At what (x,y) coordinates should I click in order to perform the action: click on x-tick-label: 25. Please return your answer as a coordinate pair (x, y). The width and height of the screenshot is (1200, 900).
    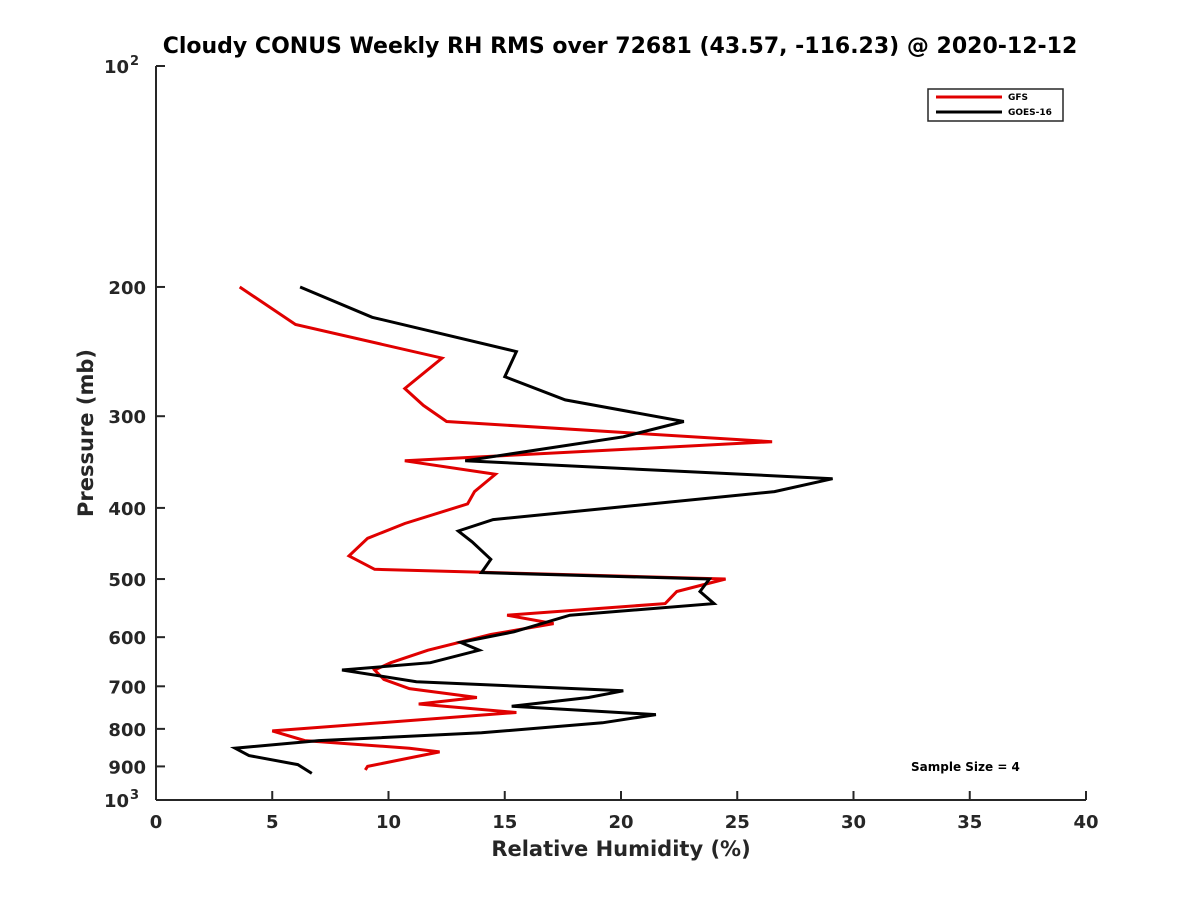
    Looking at the image, I should click on (737, 822).